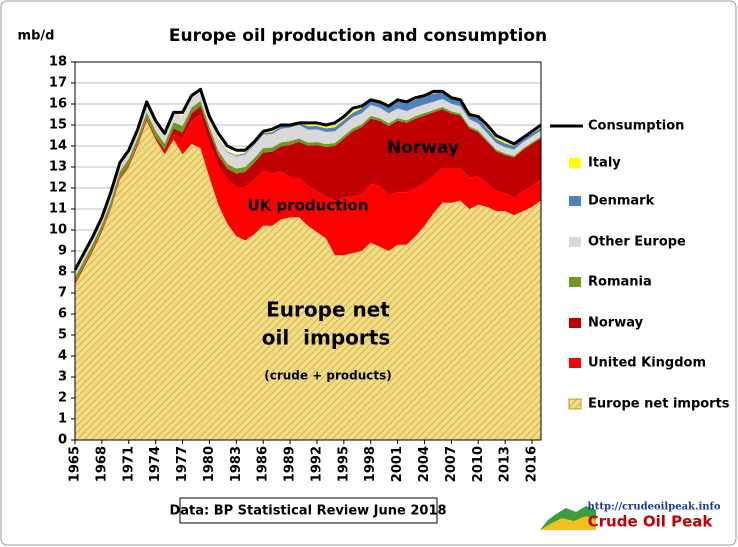 This screenshot has height=547, width=738. What do you see at coordinates (370, 464) in the screenshot?
I see `x-tick-label: 1998` at bounding box center [370, 464].